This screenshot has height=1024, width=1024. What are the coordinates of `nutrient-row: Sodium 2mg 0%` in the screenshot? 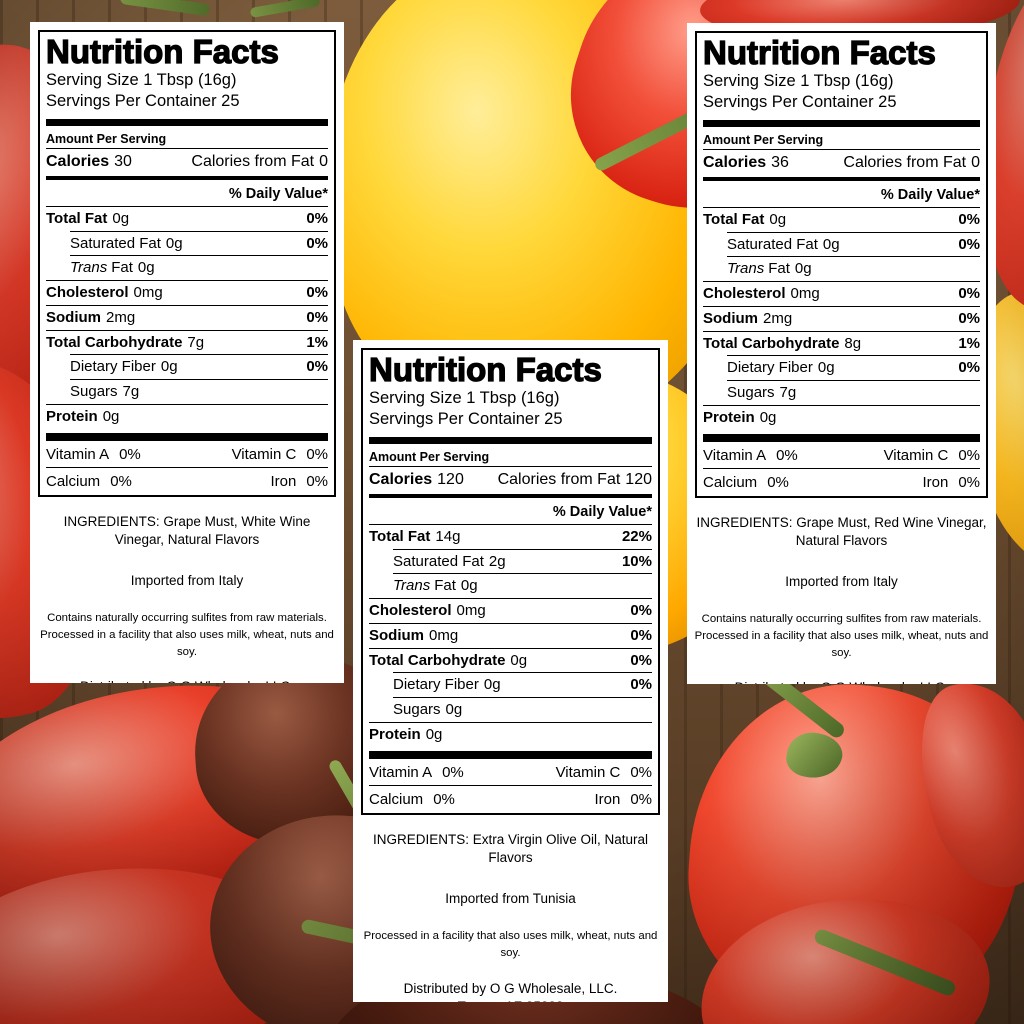 It's located at (187, 317).